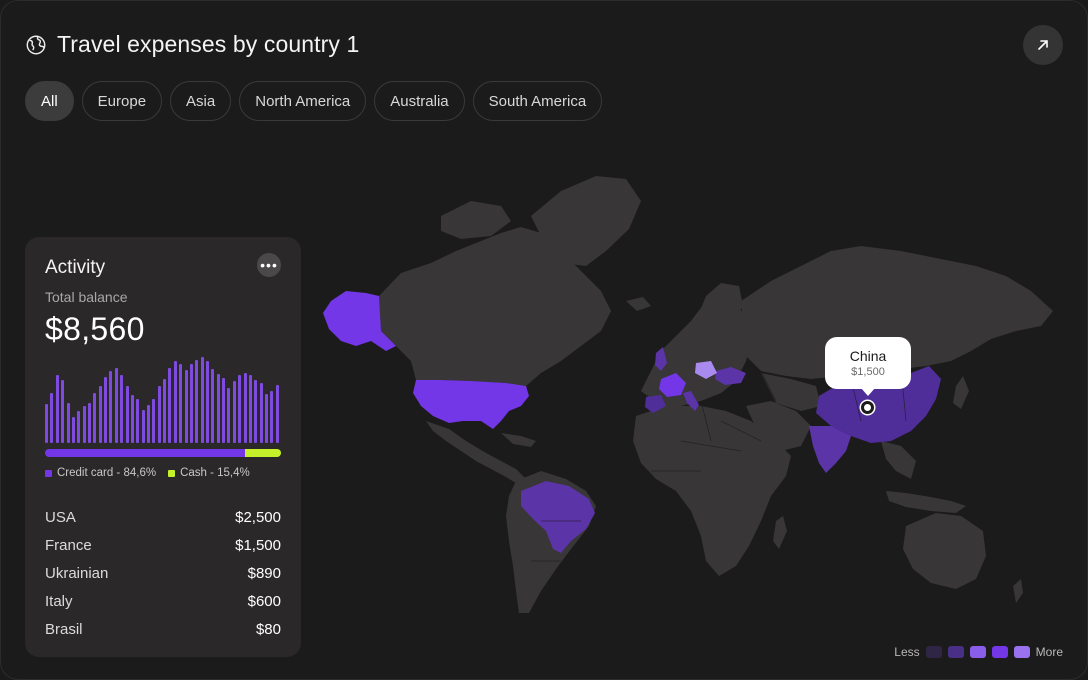 This screenshot has width=1088, height=680. I want to click on legend-cash-label: Cash - 15,4%, so click(215, 473).